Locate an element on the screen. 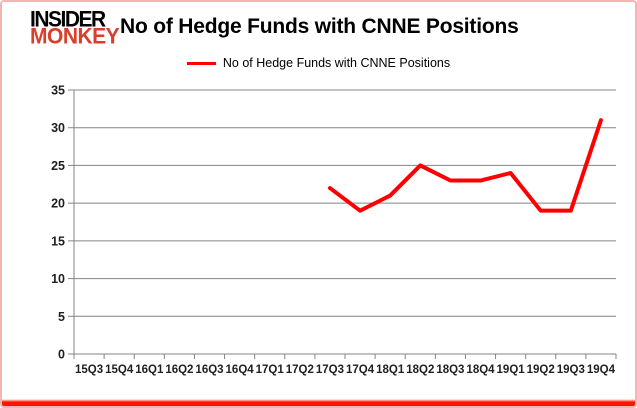 The image size is (637, 408). x-axis-label: 15Q4 is located at coordinates (119, 370).